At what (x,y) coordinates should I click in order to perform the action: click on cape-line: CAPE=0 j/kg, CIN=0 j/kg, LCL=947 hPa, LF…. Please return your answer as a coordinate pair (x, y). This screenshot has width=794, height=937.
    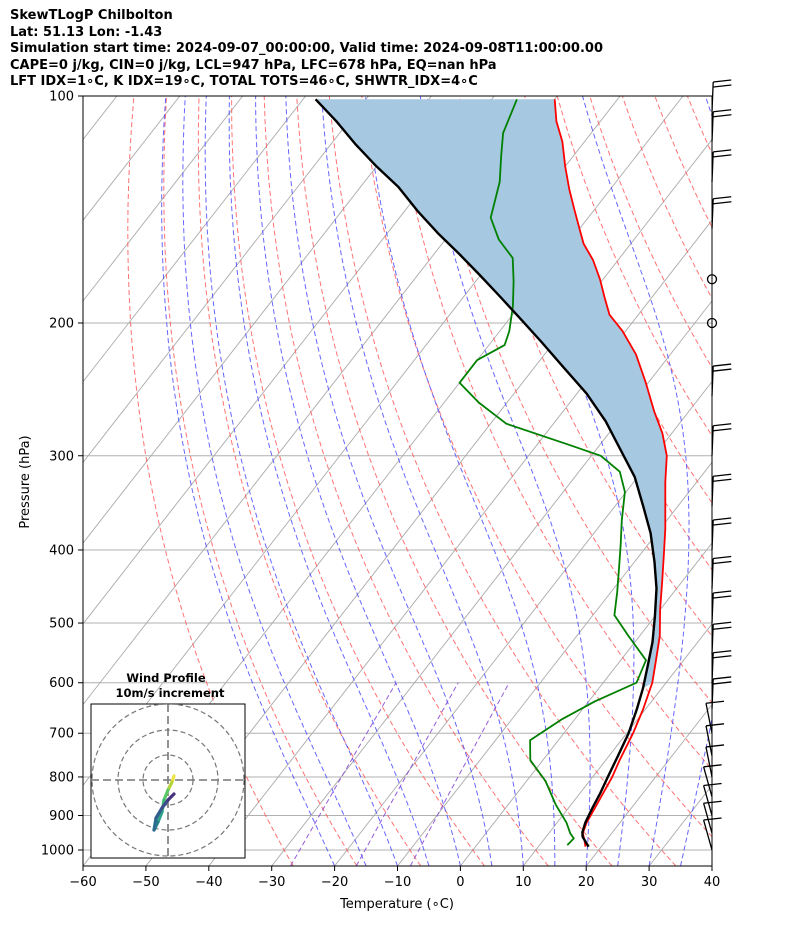
    Looking at the image, I should click on (253, 65).